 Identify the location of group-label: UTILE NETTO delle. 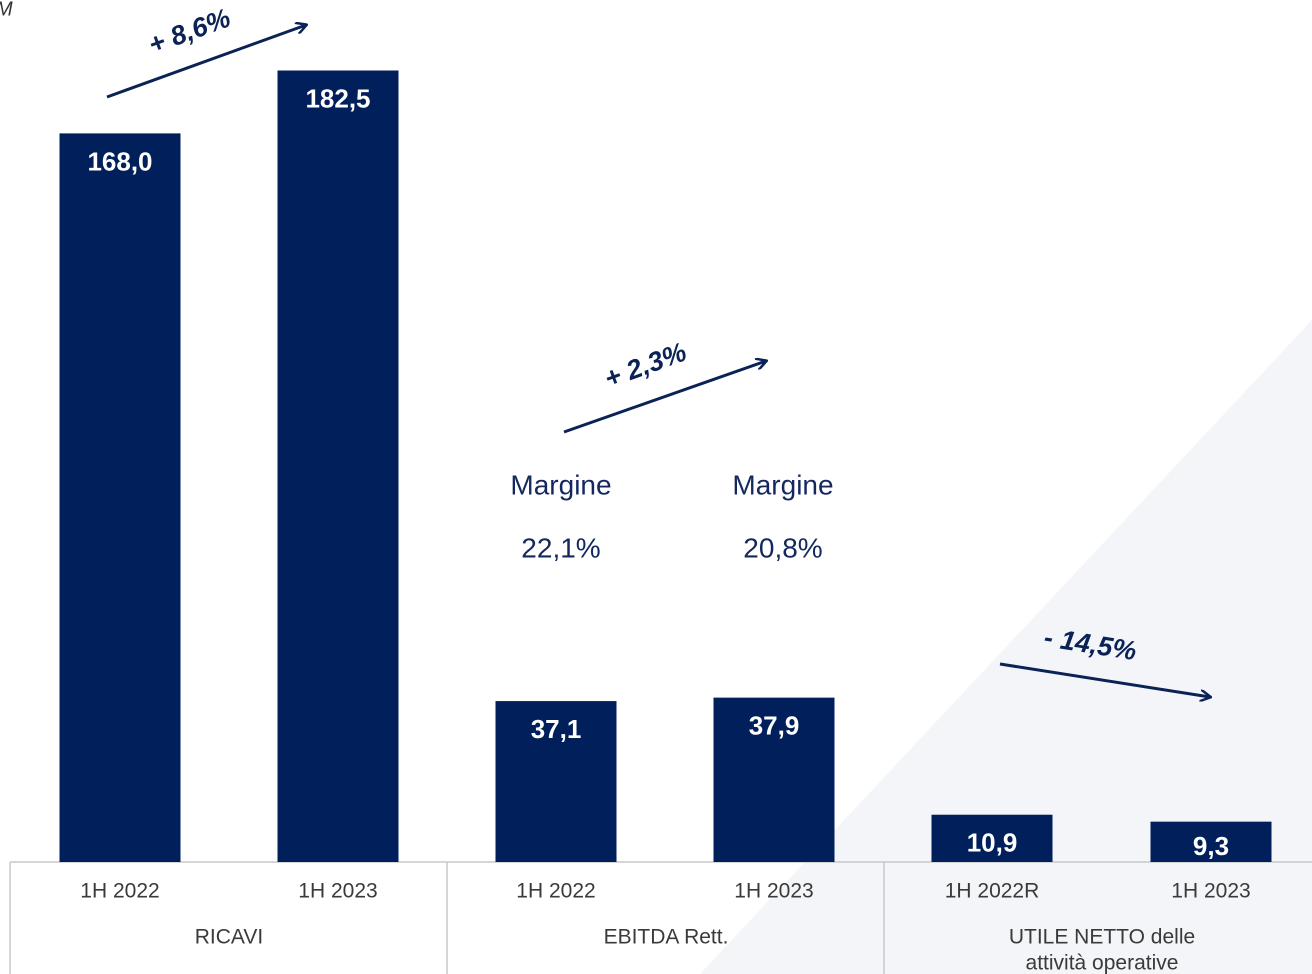
(1102, 937).